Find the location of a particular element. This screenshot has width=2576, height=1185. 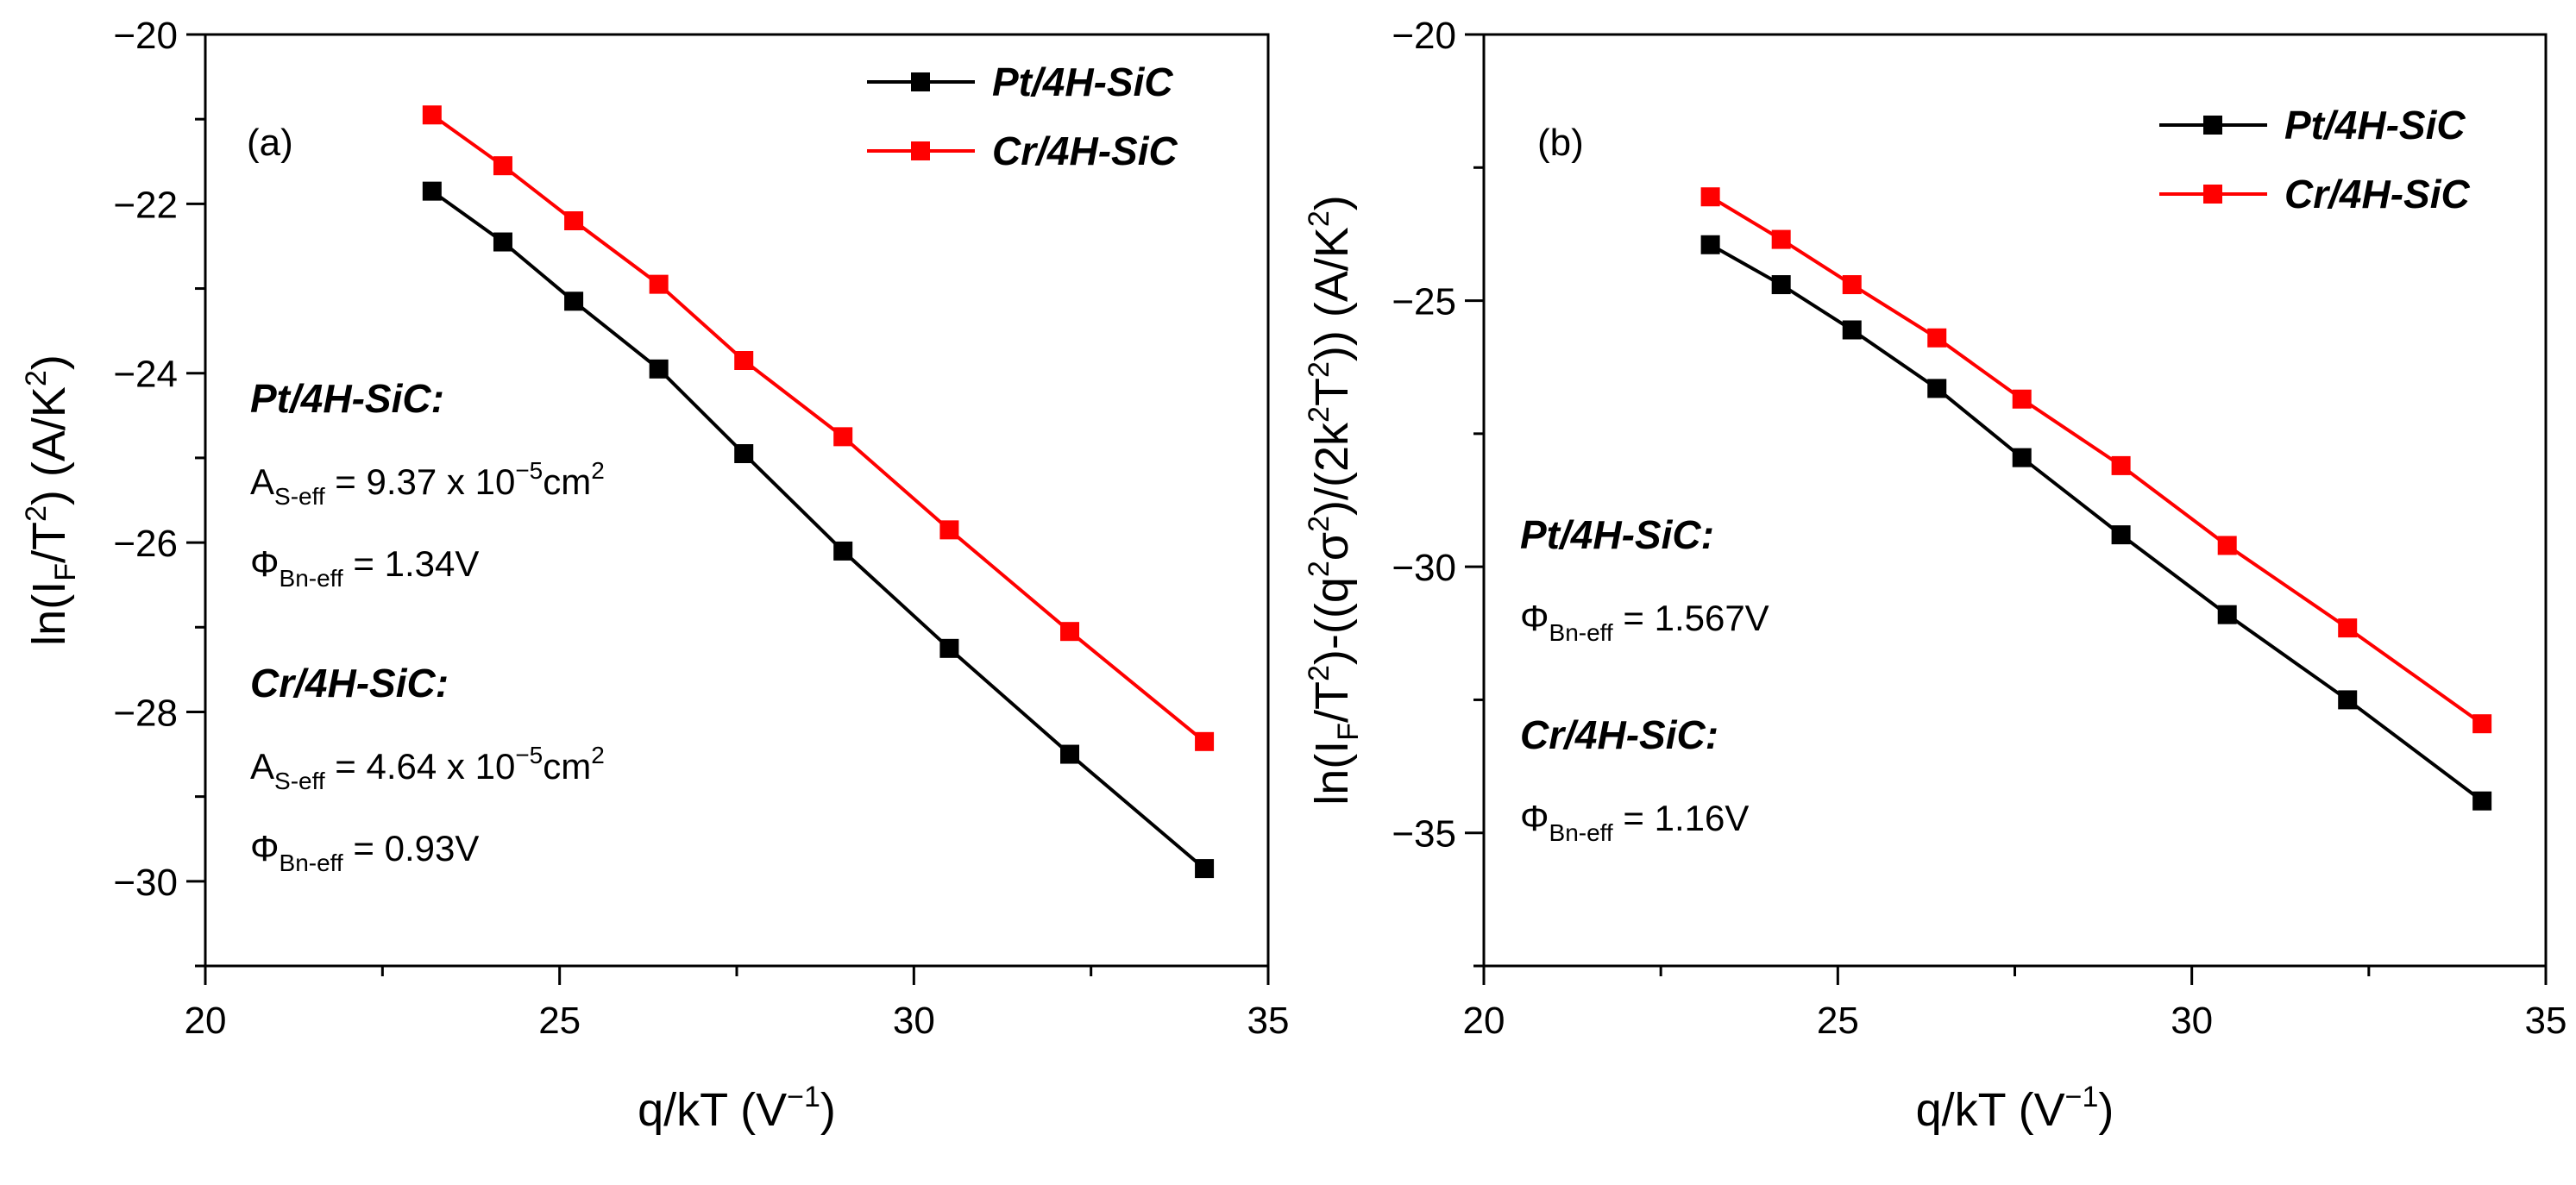

series-pt-4h-sic is located at coordinates (2096, 523).